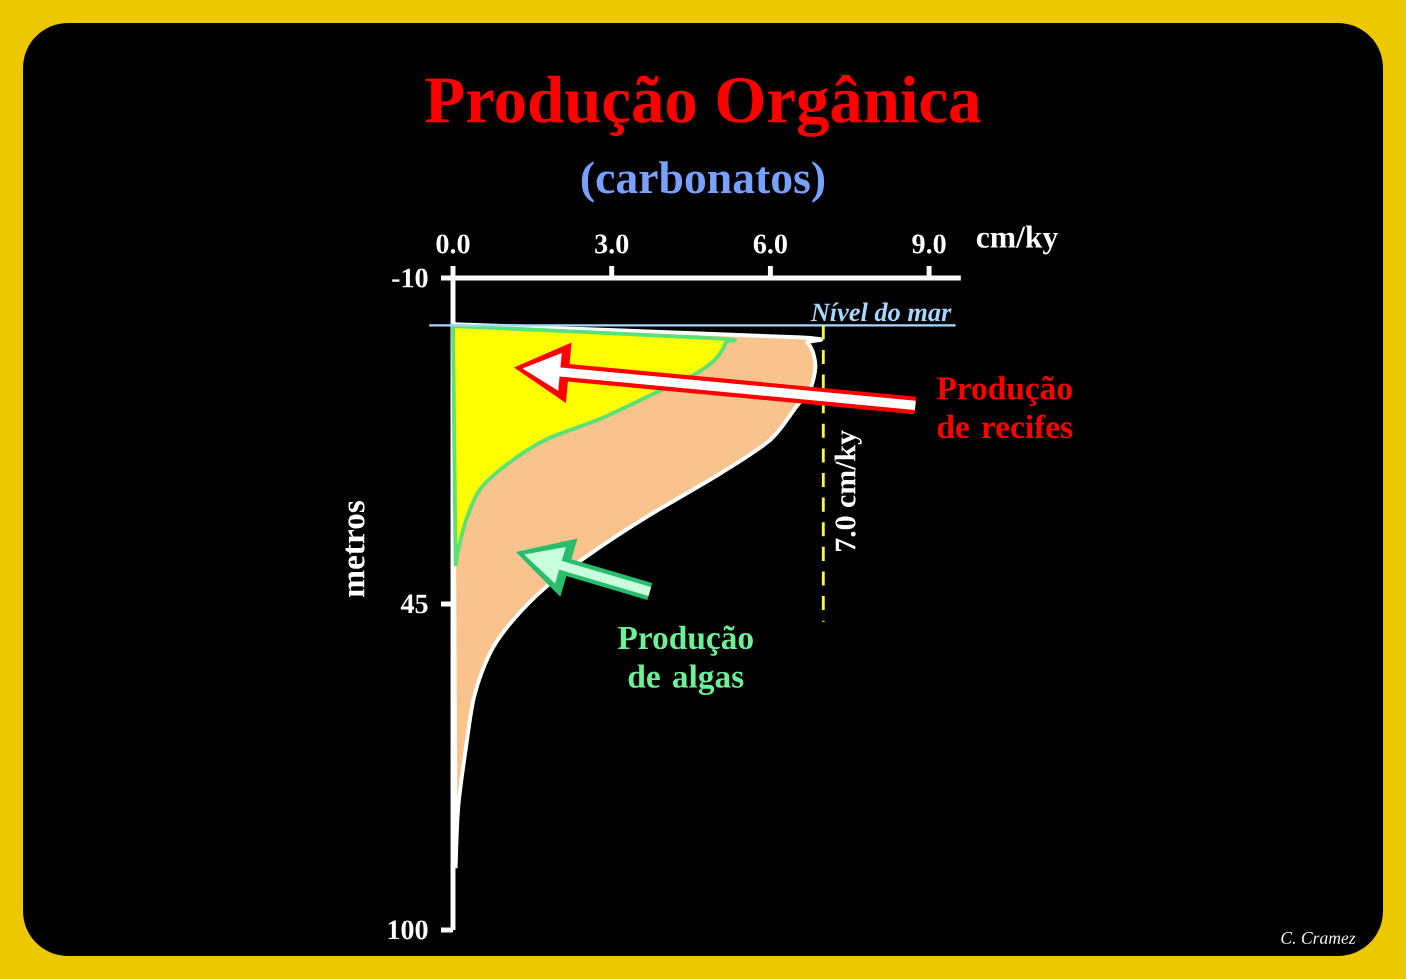  What do you see at coordinates (453, 244) in the screenshot?
I see `x-tick-label: 0.0` at bounding box center [453, 244].